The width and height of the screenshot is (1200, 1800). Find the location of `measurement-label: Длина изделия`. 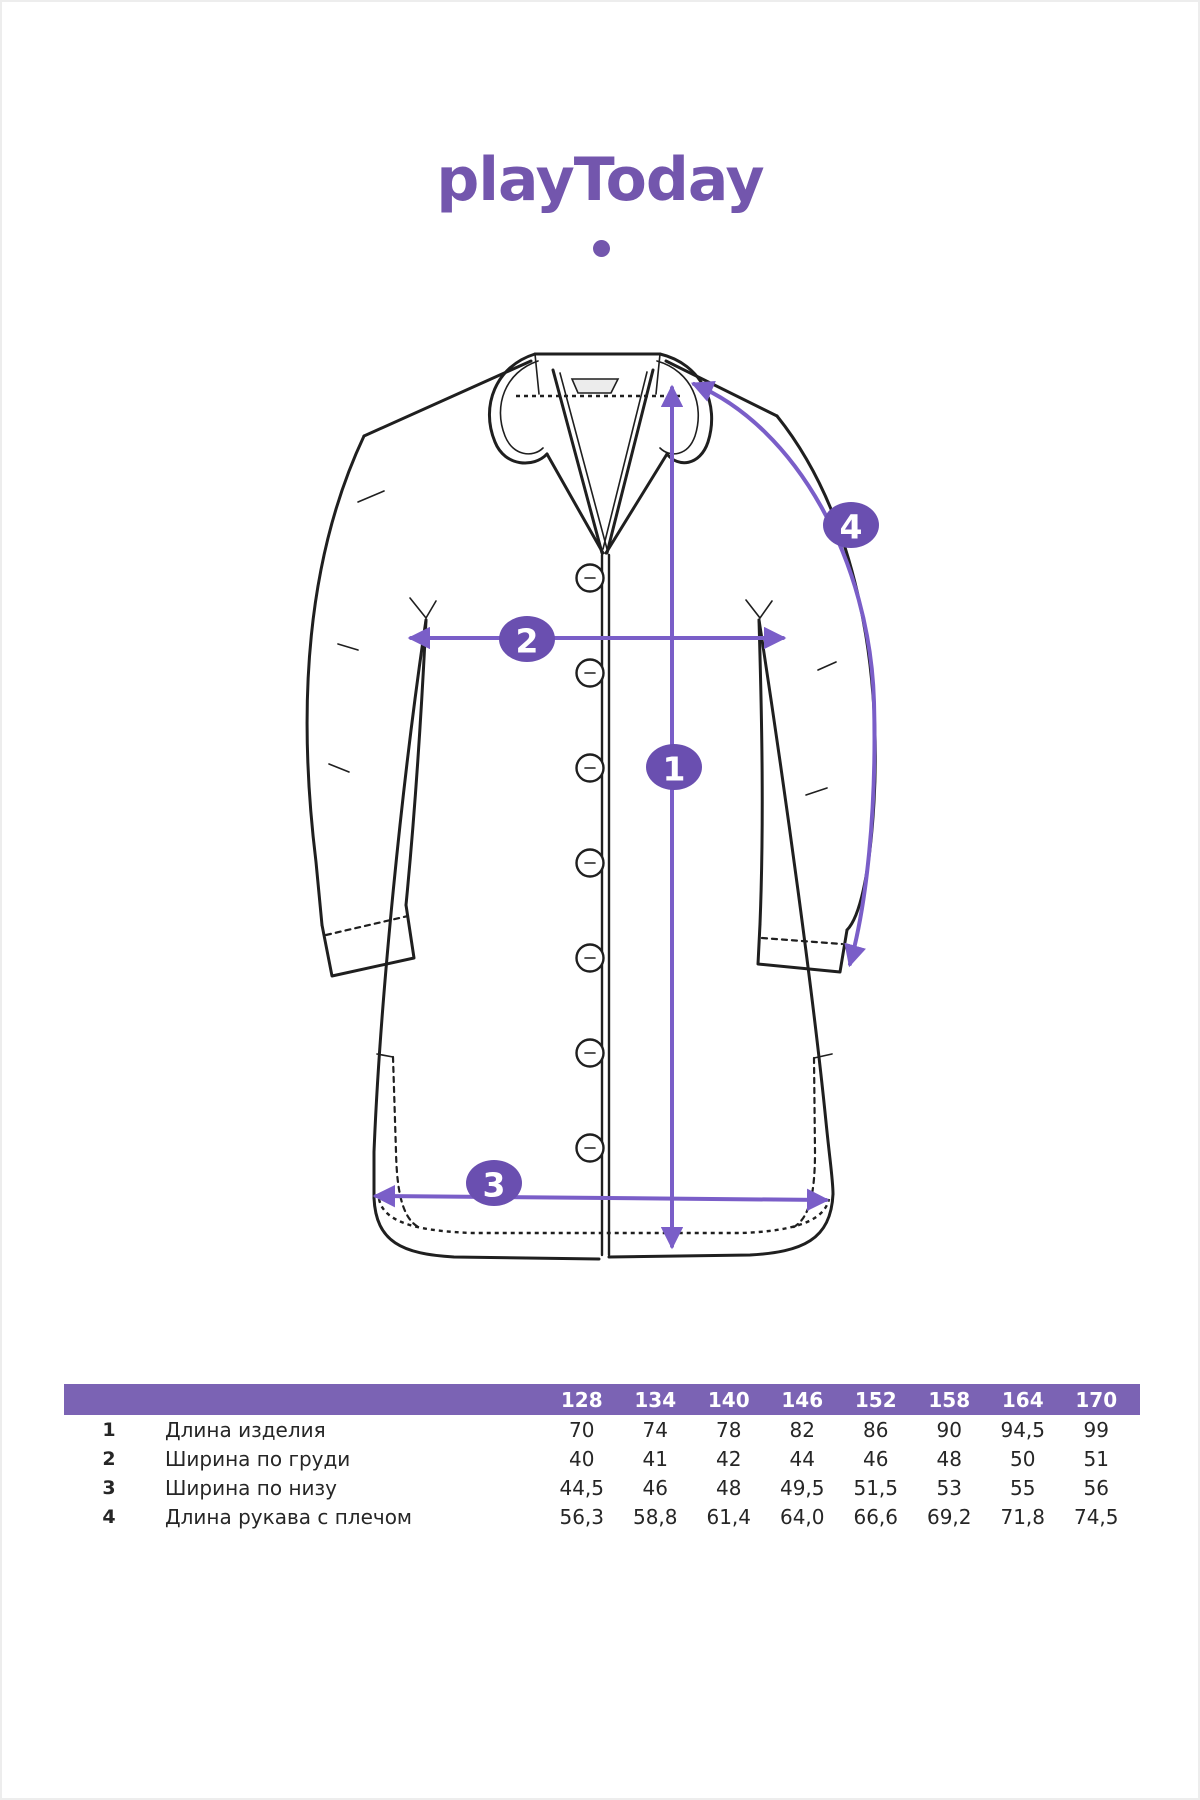

measurement-label: Длина изделия is located at coordinates (245, 1429).